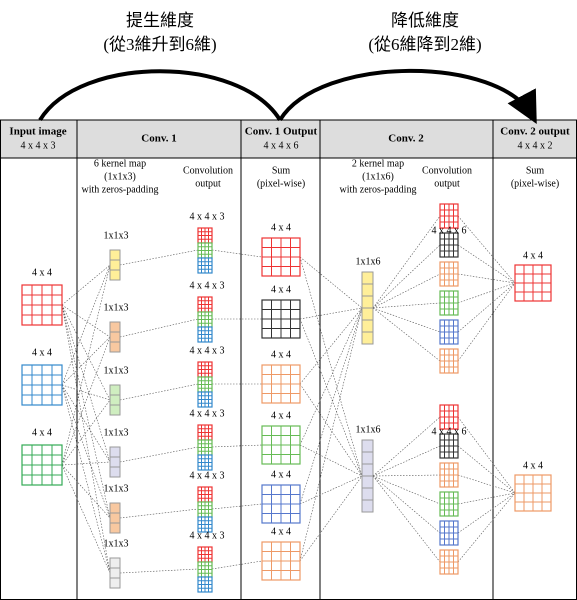 This screenshot has height=600, width=577. What do you see at coordinates (407, 96) in the screenshot?
I see `arc-down` at bounding box center [407, 96].